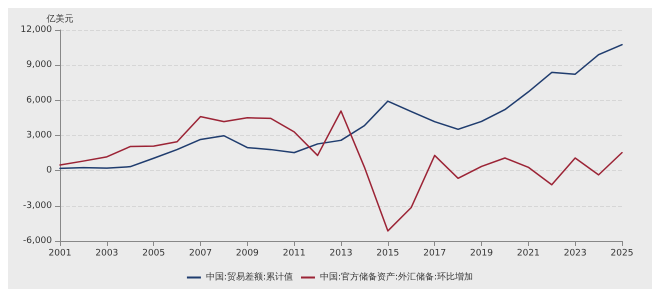 The height and width of the screenshot is (297, 660). Describe the element at coordinates (294, 253) in the screenshot. I see `x-tick-label: 2011` at that location.